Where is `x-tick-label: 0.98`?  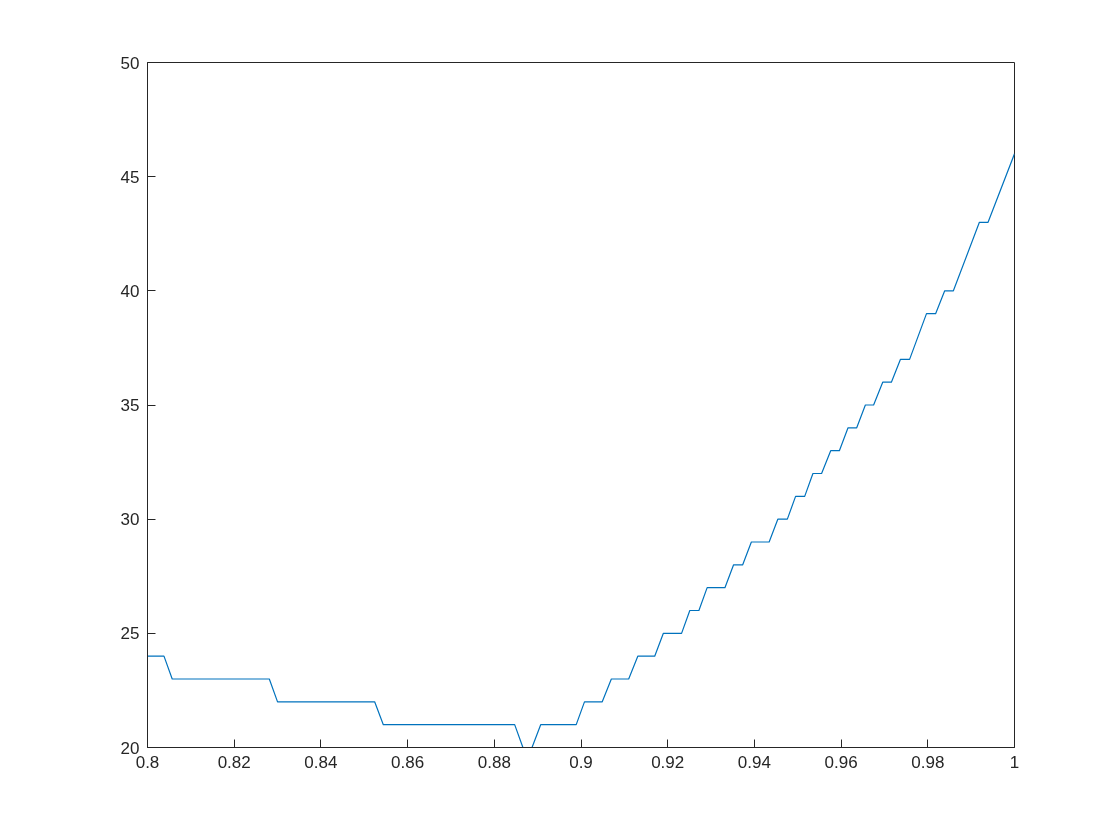 x-tick-label: 0.98 is located at coordinates (928, 762).